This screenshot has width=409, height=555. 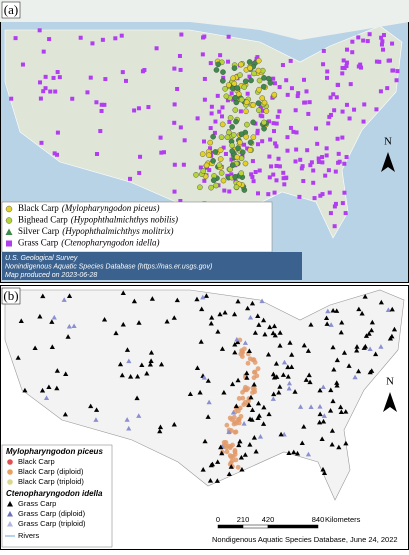 What do you see at coordinates (54, 451) in the screenshot?
I see `legend-group: Mylopharyngodon piceus` at bounding box center [54, 451].